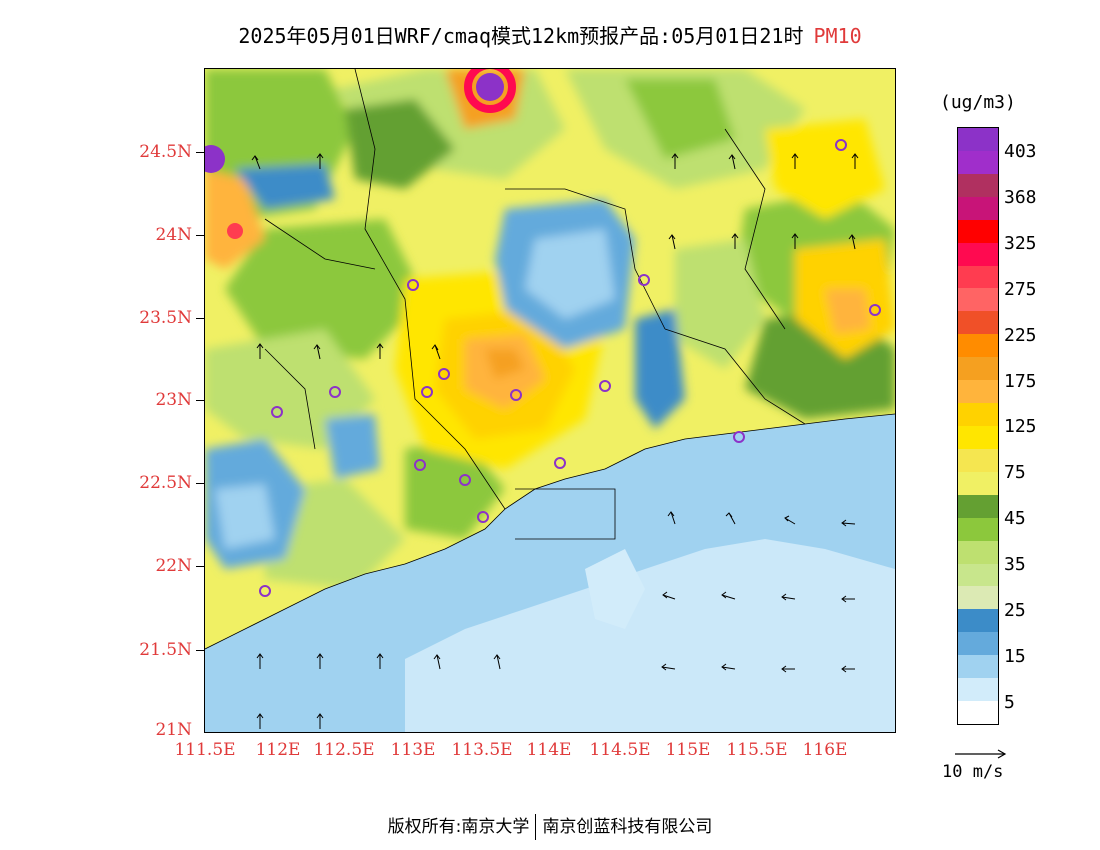 The width and height of the screenshot is (1100, 850). What do you see at coordinates (1015, 610) in the screenshot?
I see `colorbar-label: 25` at bounding box center [1015, 610].